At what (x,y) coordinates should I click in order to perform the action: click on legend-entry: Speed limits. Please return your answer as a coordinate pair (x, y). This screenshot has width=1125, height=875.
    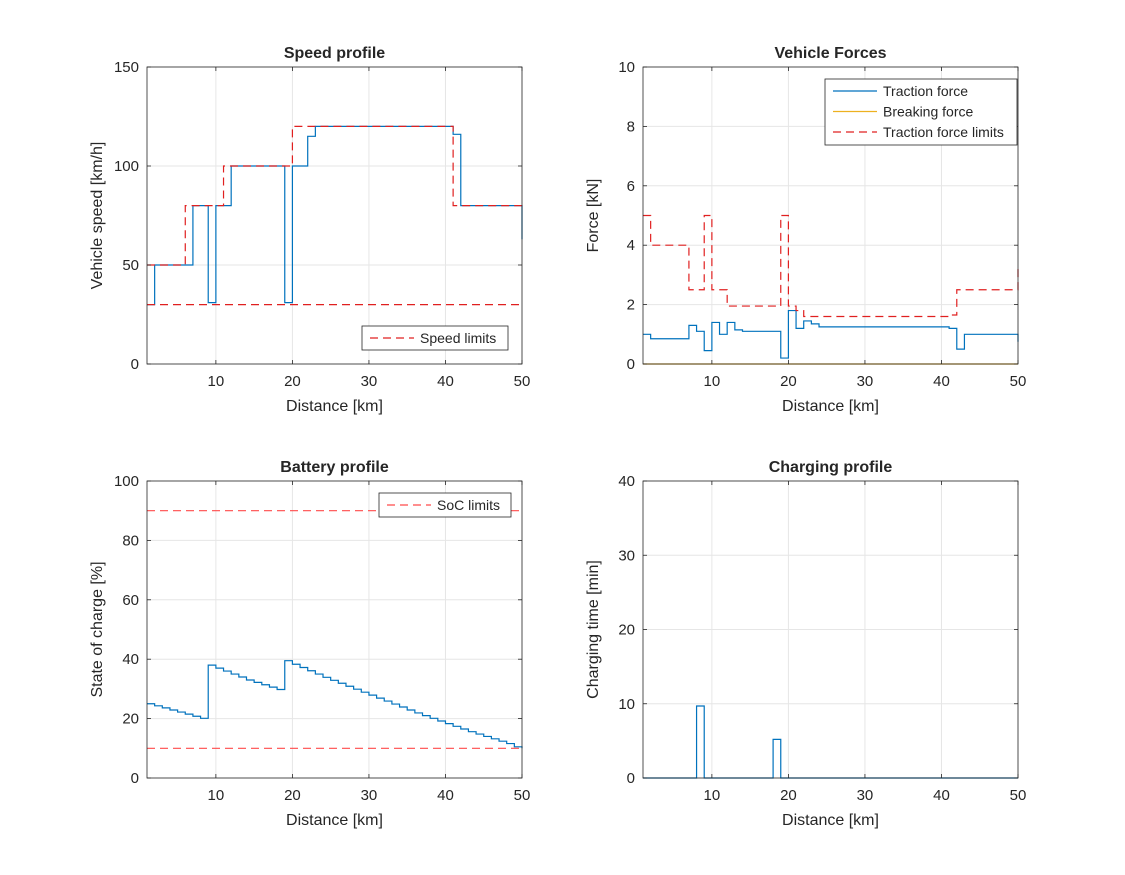
    Looking at the image, I should click on (458, 338).